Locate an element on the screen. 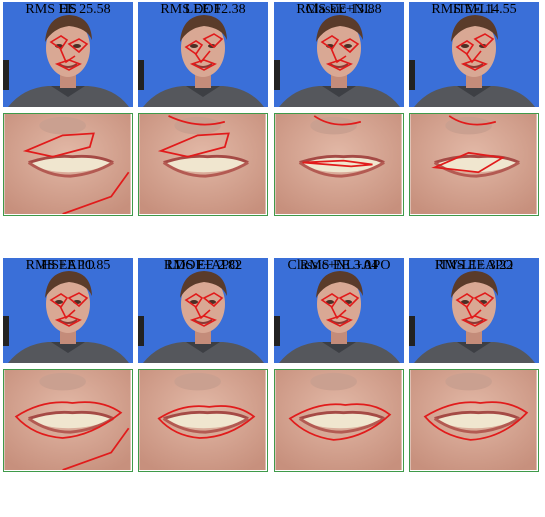 This screenshot has width=545, height=517. method-label: HS is located at coordinates (68, 9).